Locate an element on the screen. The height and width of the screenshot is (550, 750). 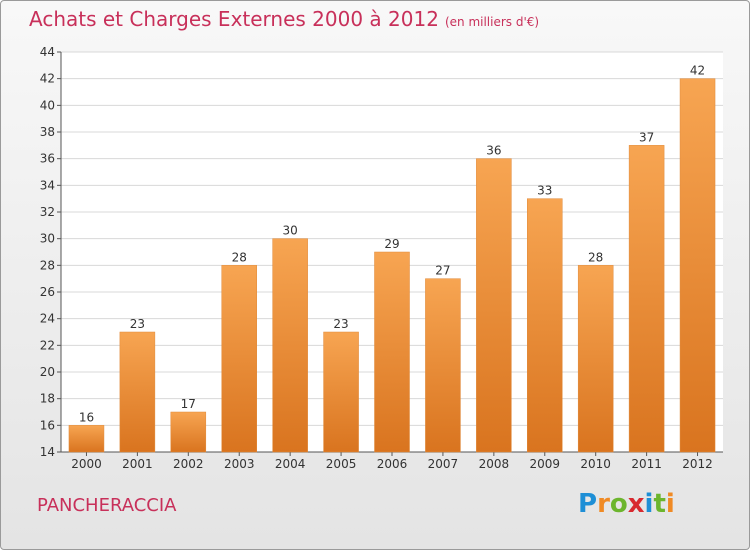
bar-2005 is located at coordinates (341, 392).